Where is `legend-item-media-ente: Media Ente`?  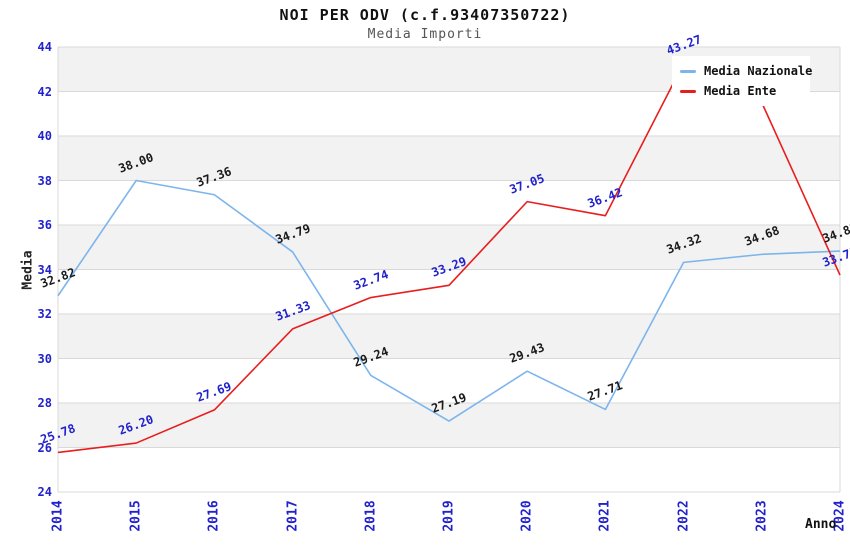 legend-item-media-ente: Media Ente is located at coordinates (741, 91).